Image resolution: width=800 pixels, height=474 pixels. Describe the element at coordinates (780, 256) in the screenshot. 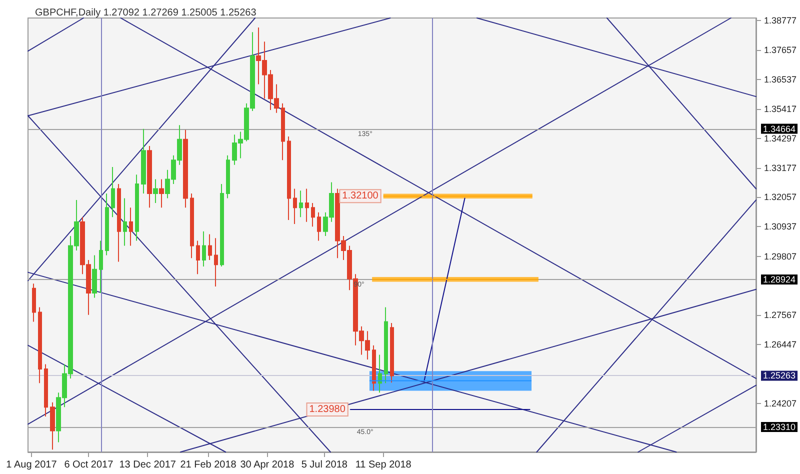

I see `y-tick-label: 1.29807` at that location.